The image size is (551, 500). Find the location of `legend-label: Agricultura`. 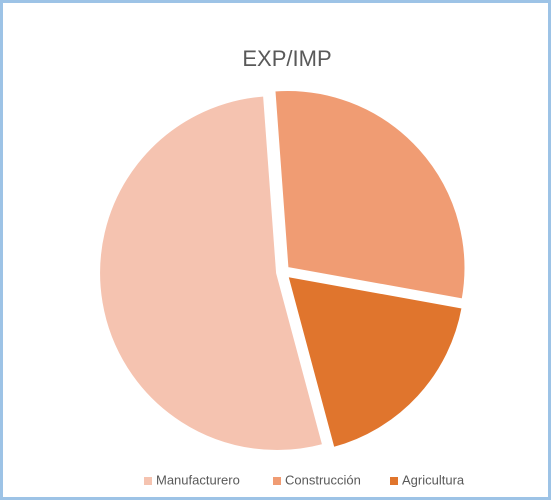

legend-label: Agricultura is located at coordinates (433, 479).